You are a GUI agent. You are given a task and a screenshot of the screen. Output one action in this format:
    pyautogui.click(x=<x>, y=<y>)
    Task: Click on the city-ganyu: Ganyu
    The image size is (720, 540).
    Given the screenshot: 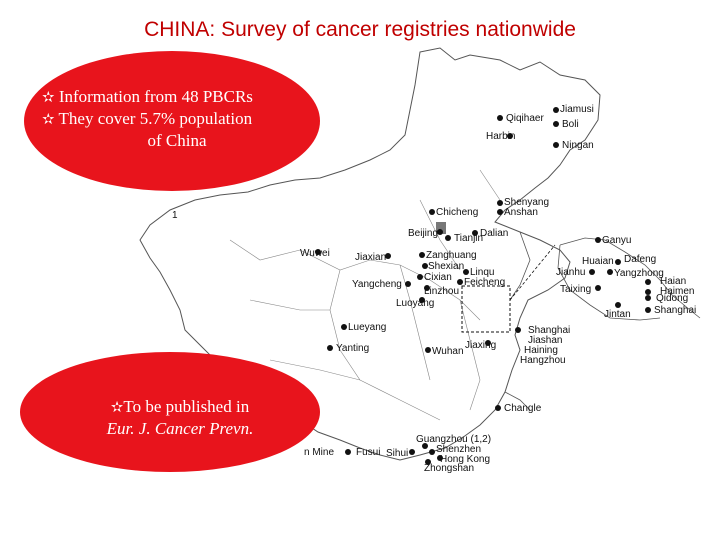 What is the action you would take?
    pyautogui.click(x=616, y=240)
    